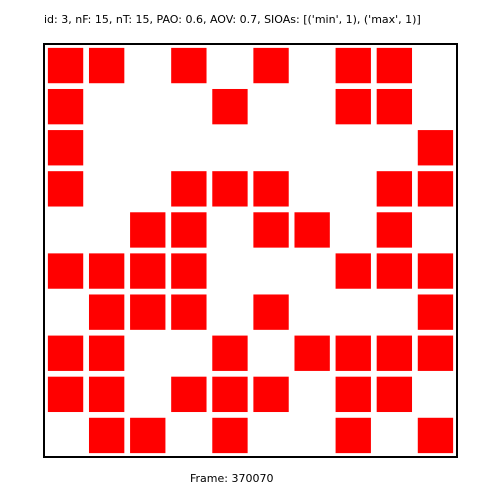  I want to click on frame-label: Frame: 370070, so click(232, 478).